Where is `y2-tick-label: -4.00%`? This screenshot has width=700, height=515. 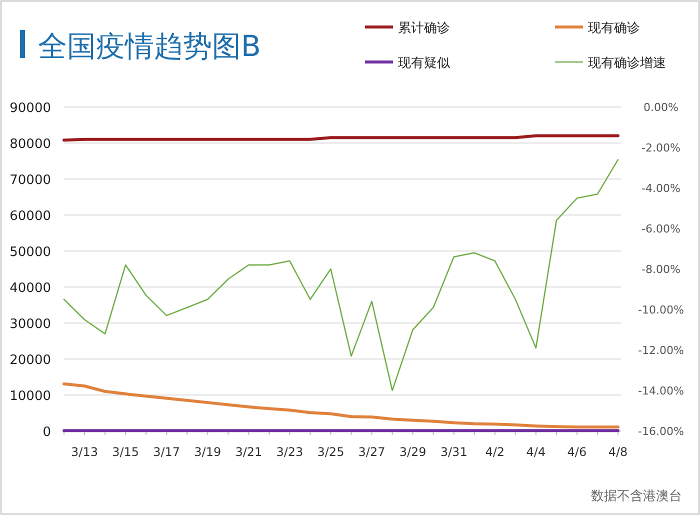 y2-tick-label: -4.00% is located at coordinates (661, 188).